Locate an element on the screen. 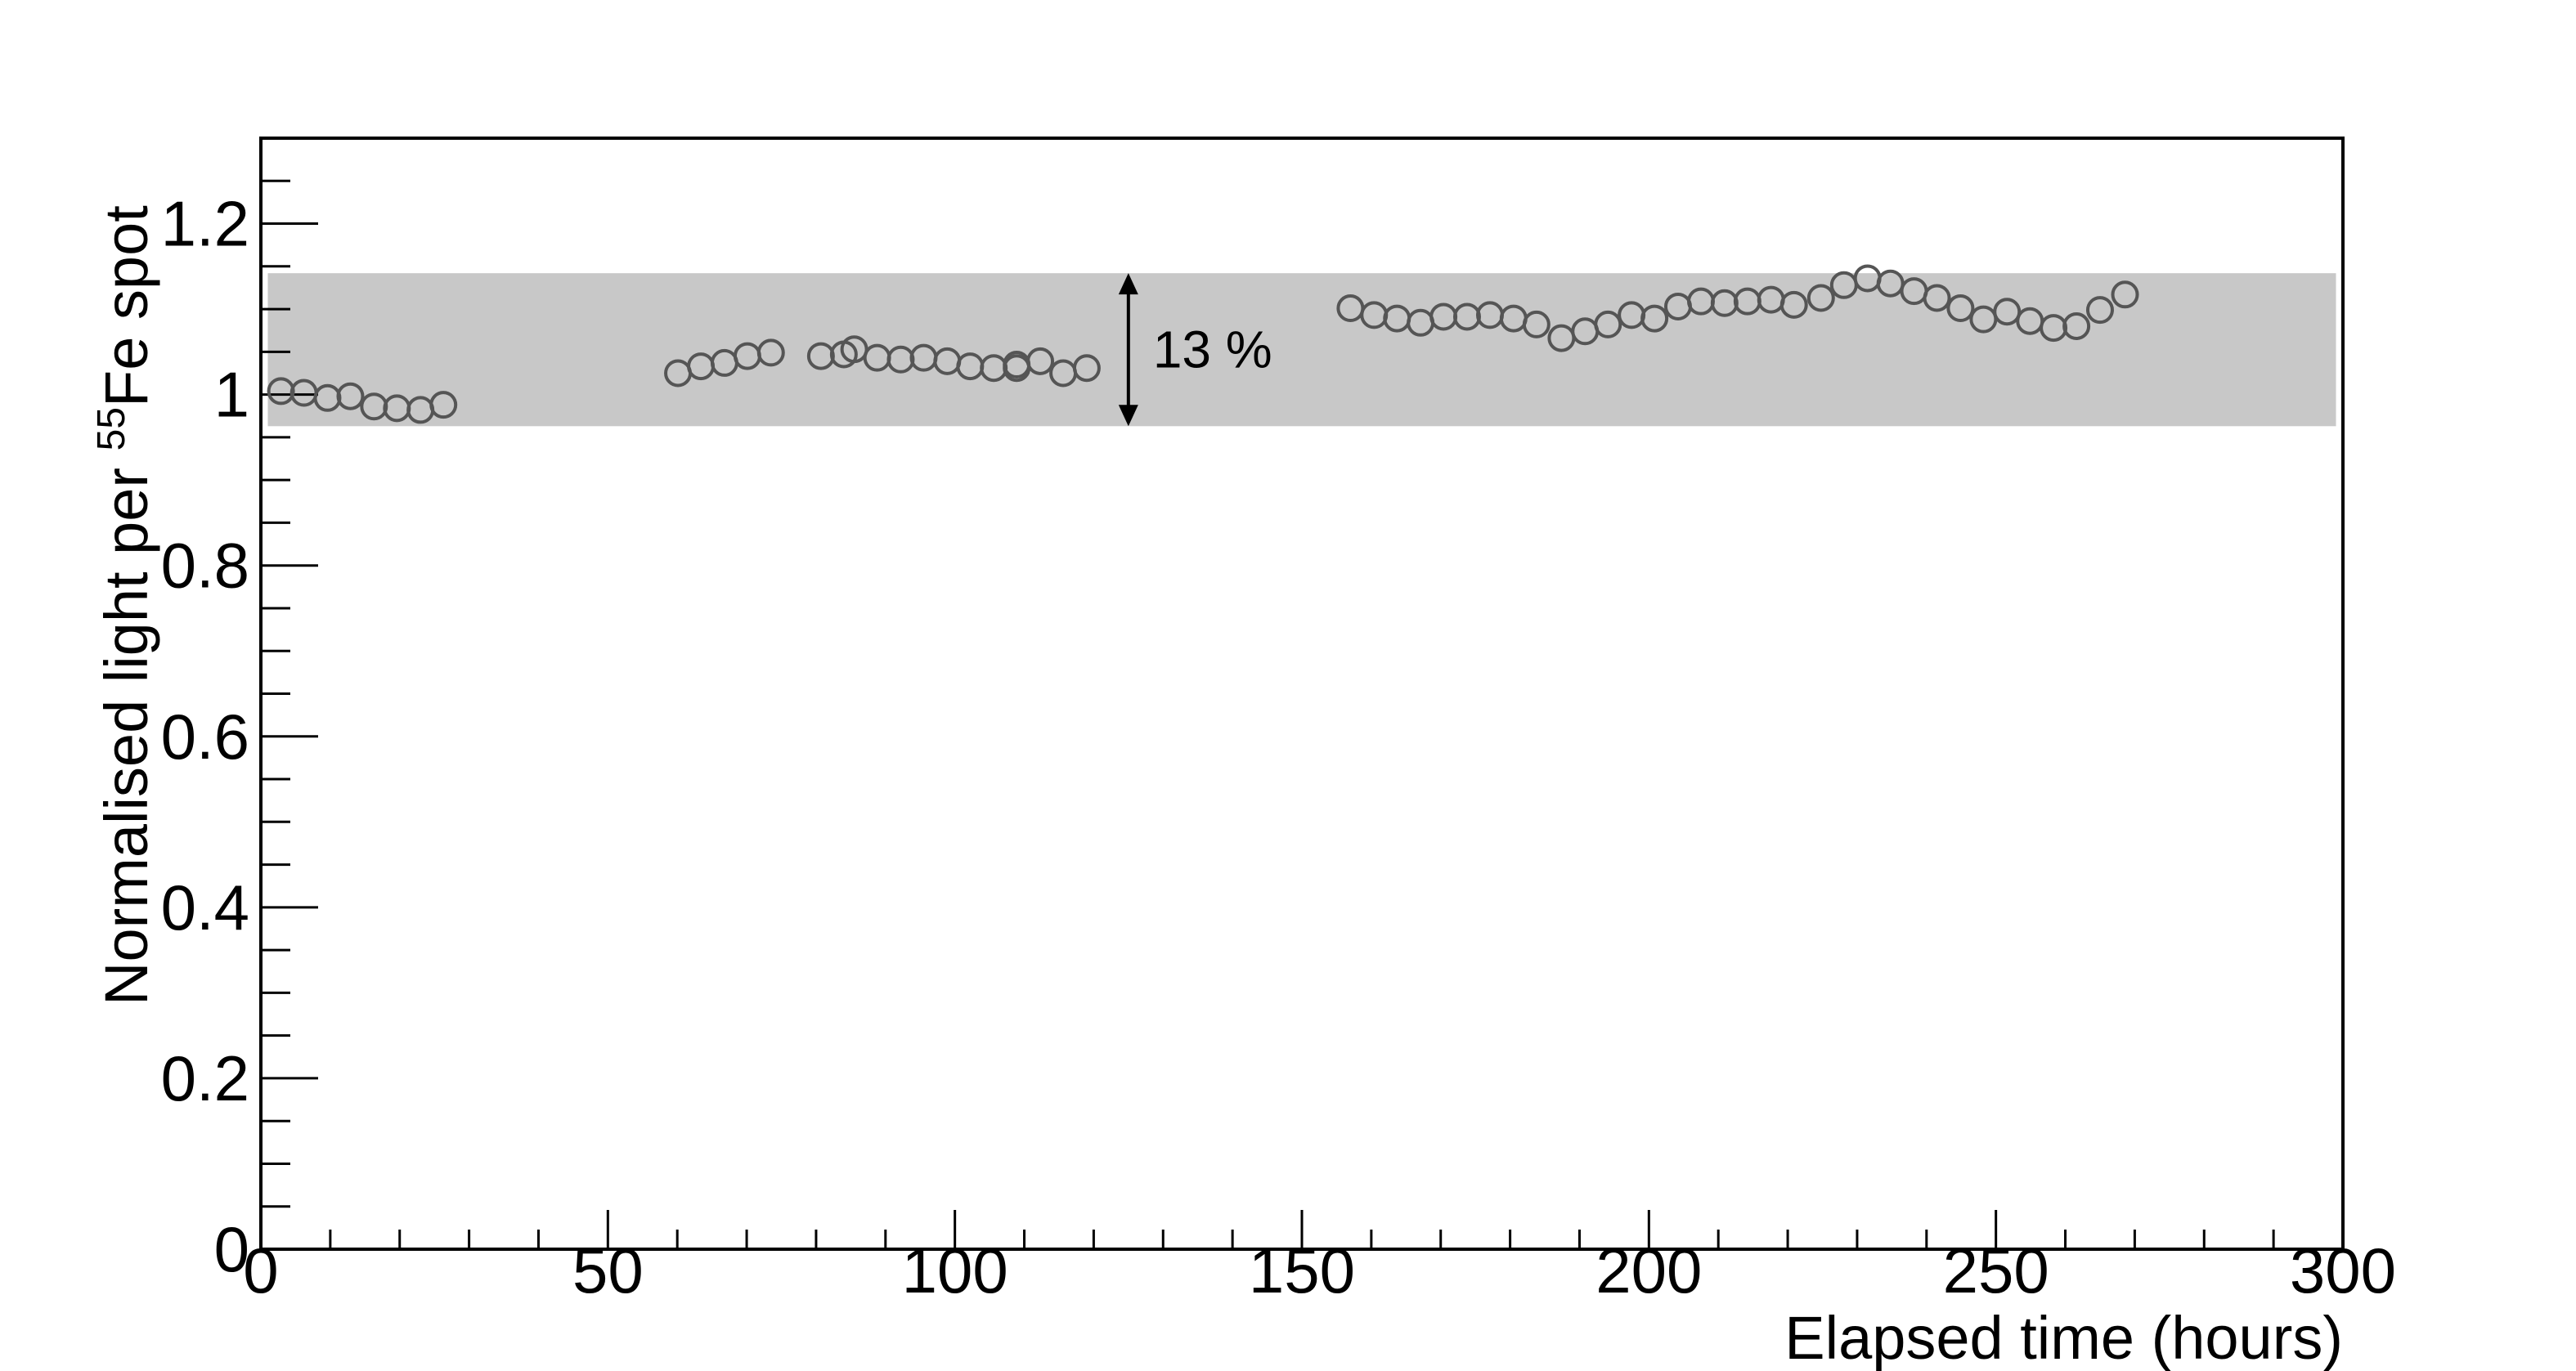 Image resolution: width=2576 pixels, height=1371 pixels. y-tick-label: 1 is located at coordinates (231, 395).